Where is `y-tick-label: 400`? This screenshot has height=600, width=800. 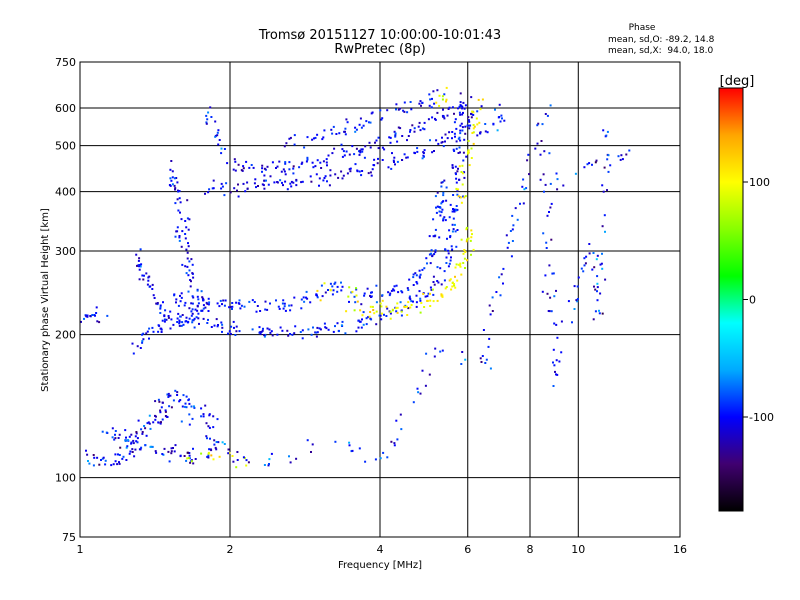 y-tick-label: 400 is located at coordinates (65, 192).